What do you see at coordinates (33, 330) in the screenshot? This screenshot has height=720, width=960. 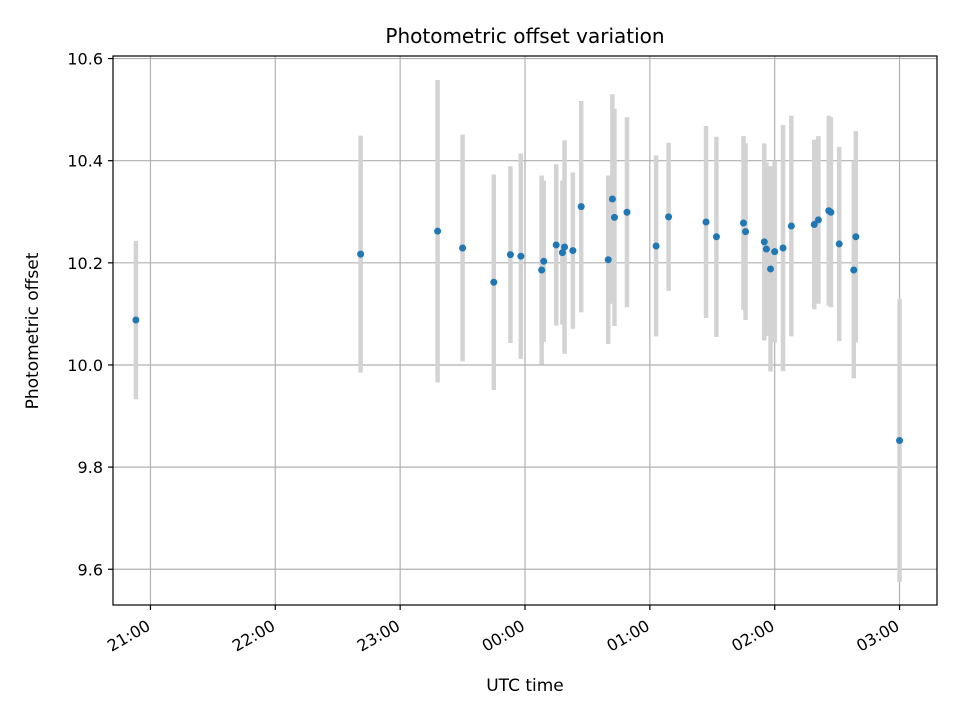 I see `y-axis-title: Photometric offset` at bounding box center [33, 330].